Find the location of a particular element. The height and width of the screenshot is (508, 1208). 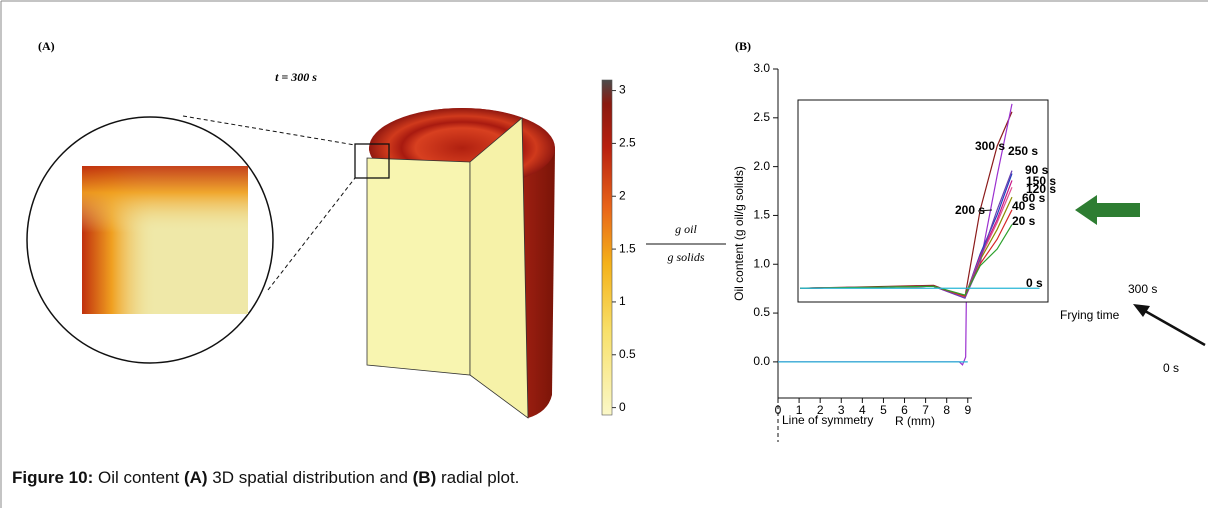

unit-numerator: g oil is located at coordinates (686, 229).